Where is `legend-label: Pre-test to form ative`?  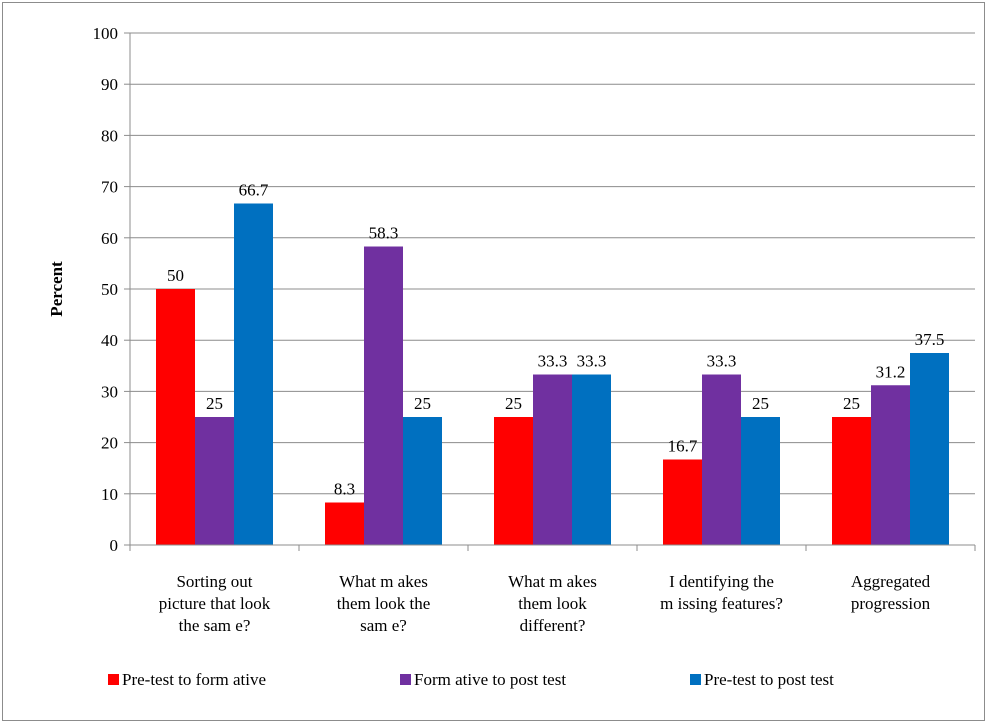
legend-label: Pre-test to form ative is located at coordinates (194, 679).